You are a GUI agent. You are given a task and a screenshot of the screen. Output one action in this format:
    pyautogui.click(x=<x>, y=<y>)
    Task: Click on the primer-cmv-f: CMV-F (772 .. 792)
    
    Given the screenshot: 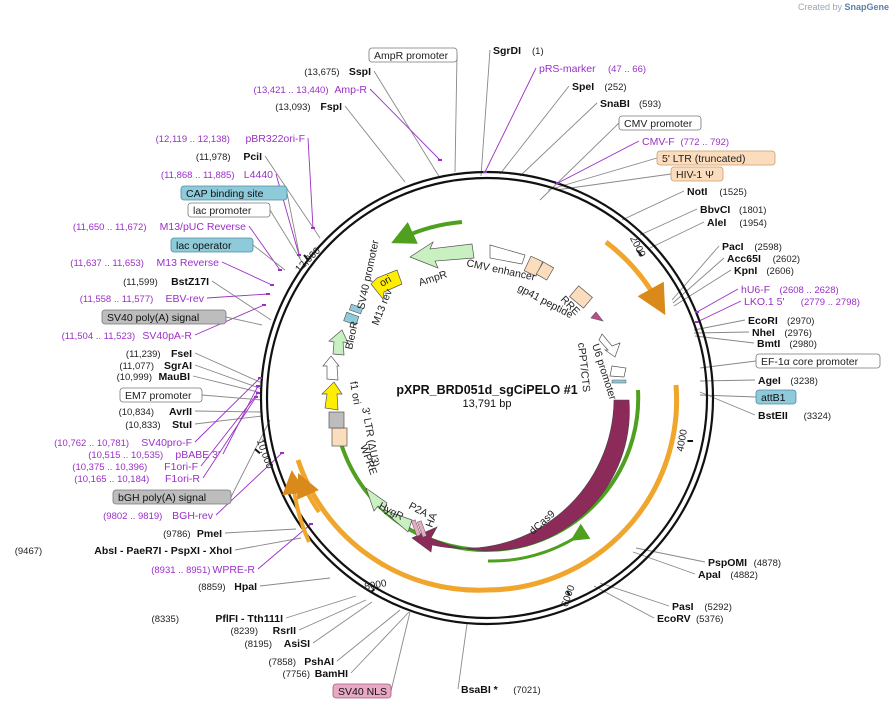 What is the action you would take?
    pyautogui.click(x=643, y=160)
    